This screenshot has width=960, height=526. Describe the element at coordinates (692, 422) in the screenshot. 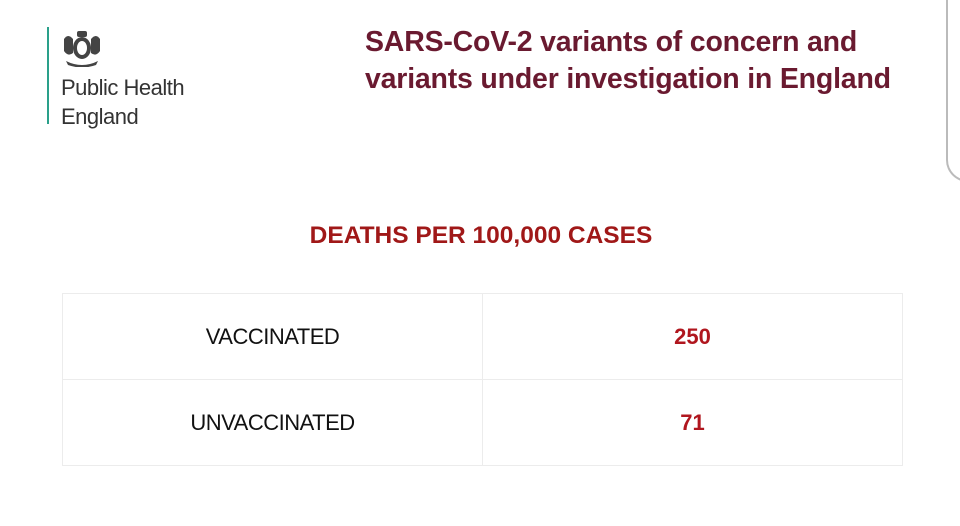

I see `row-value: 71` at that location.